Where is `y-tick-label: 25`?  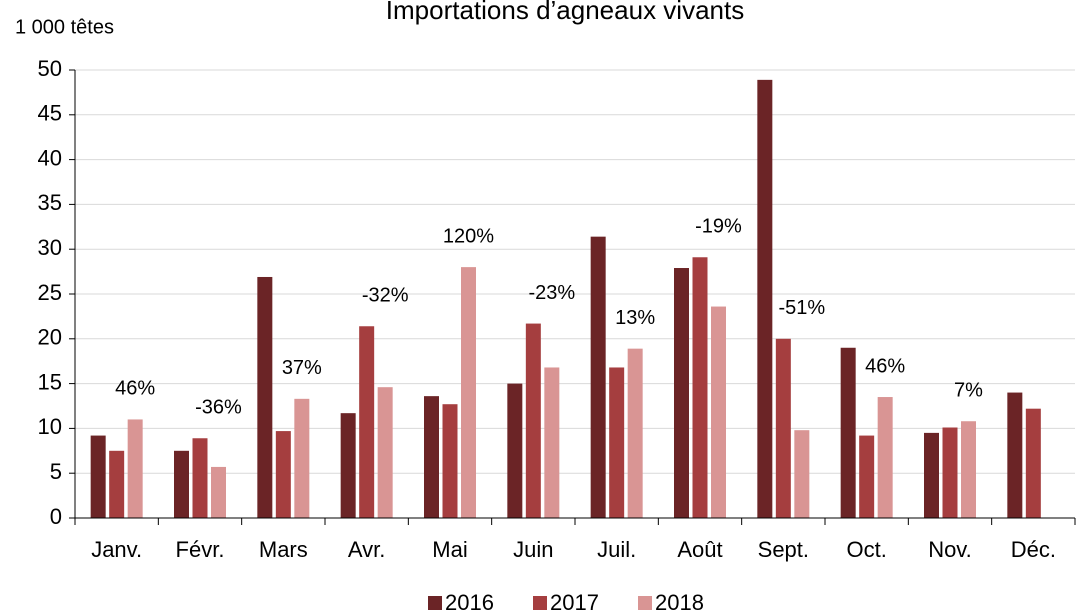
y-tick-label: 25 is located at coordinates (50, 292).